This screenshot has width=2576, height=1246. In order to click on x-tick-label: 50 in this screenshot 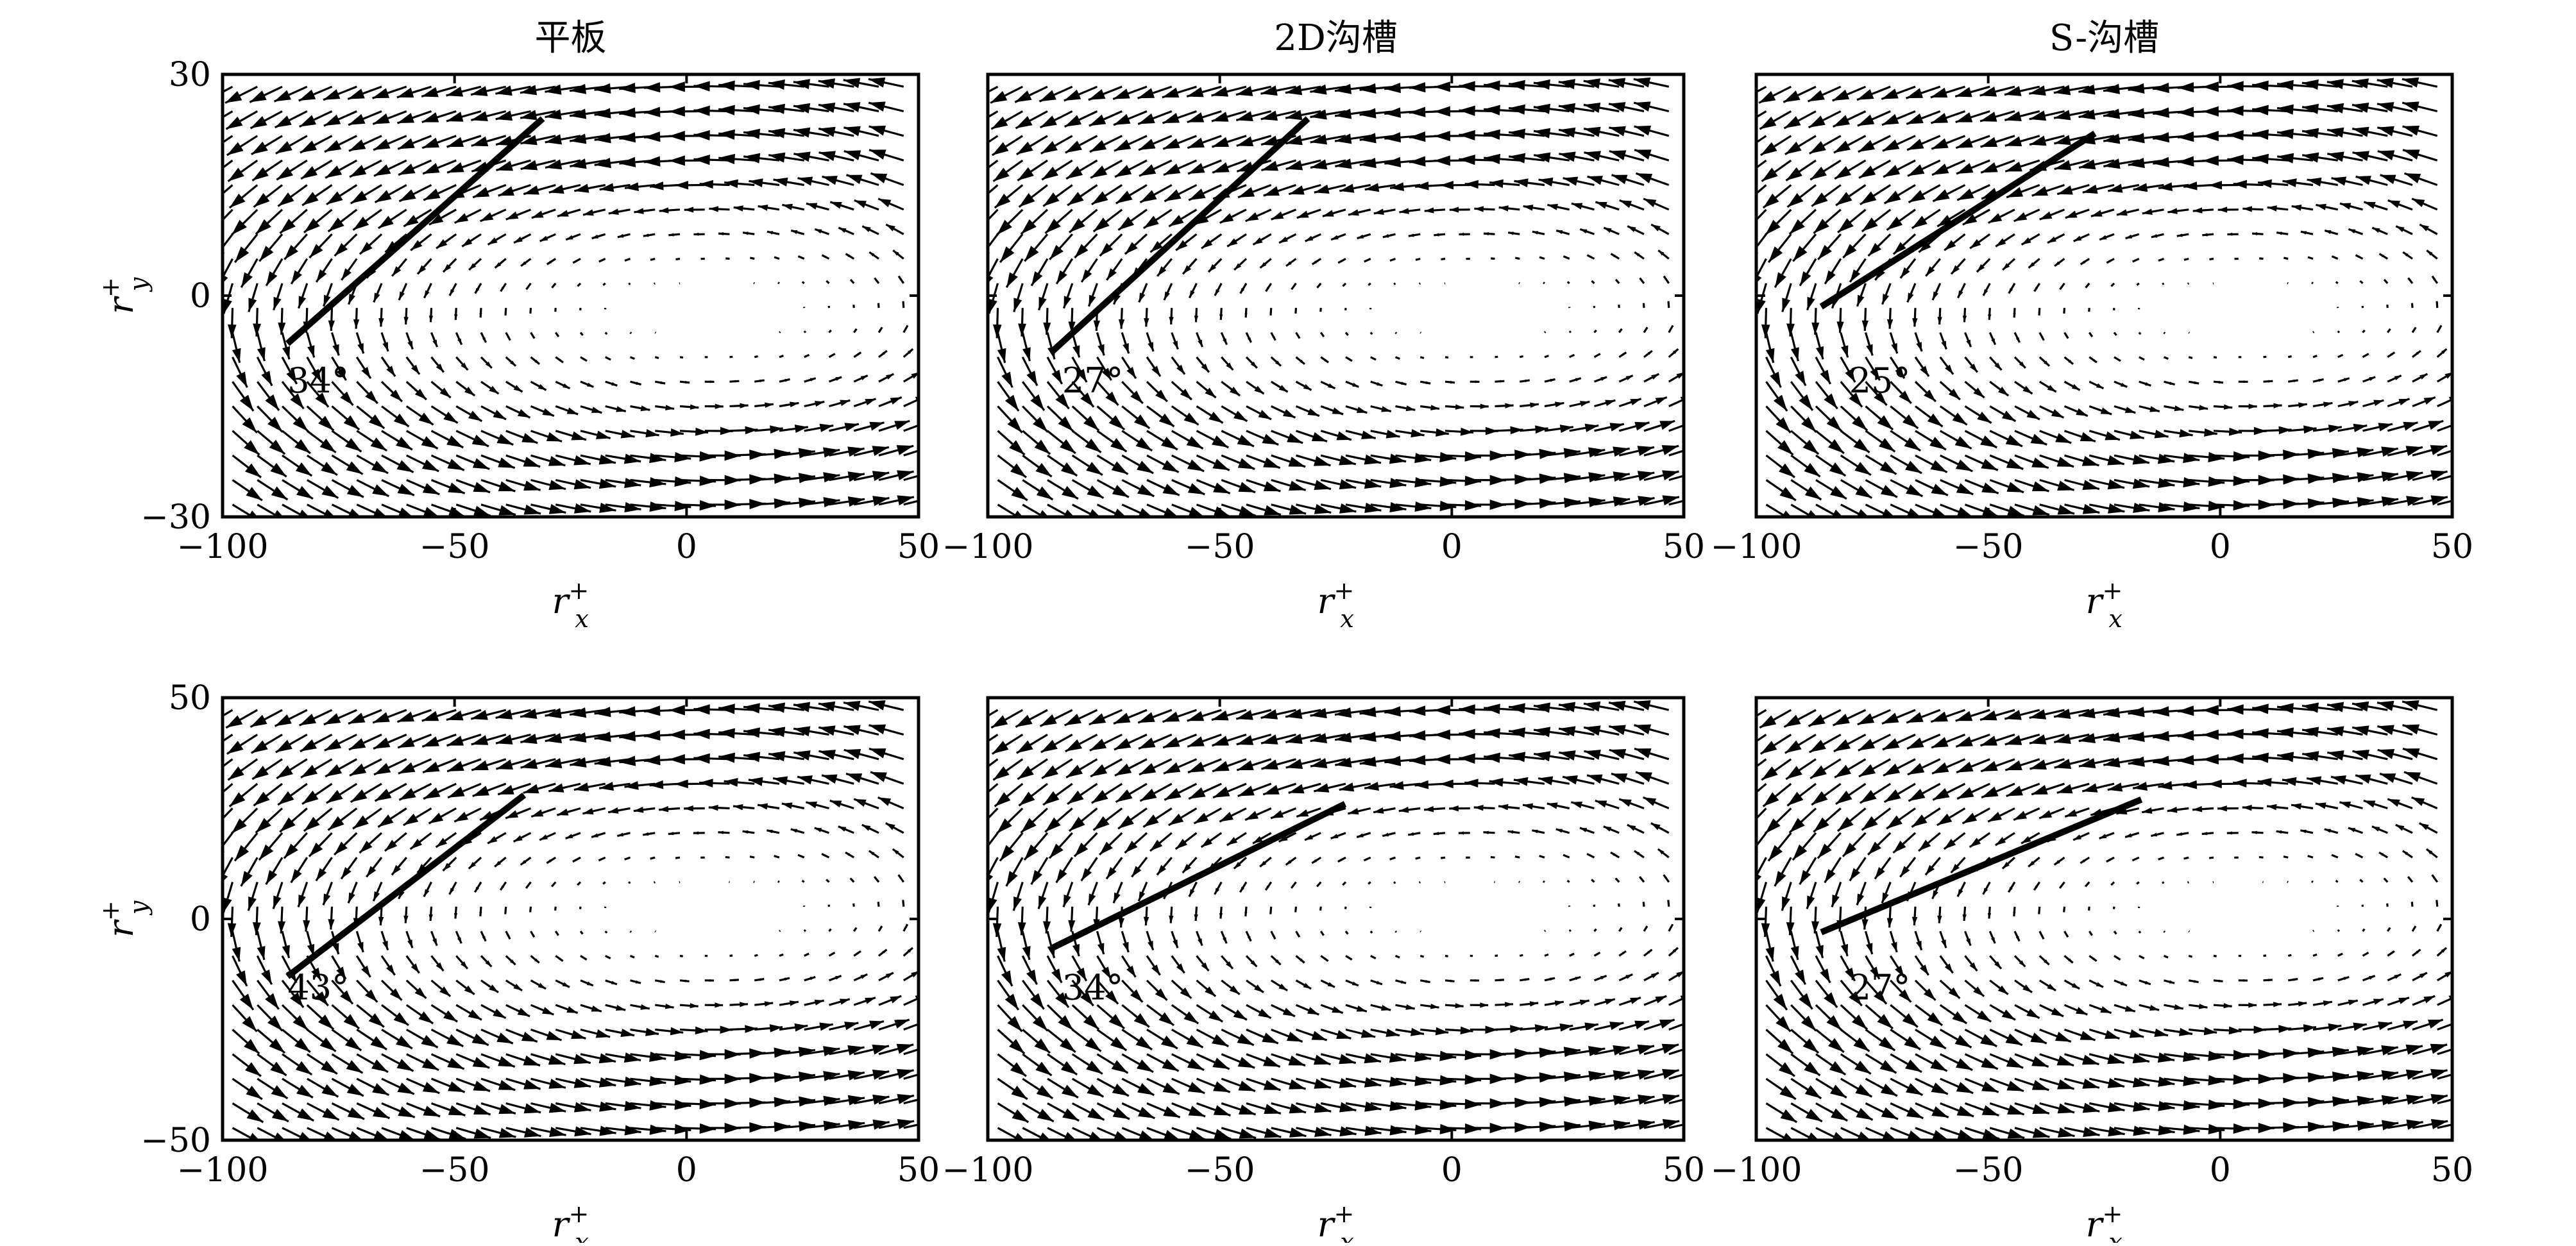, I will do `click(2452, 547)`.